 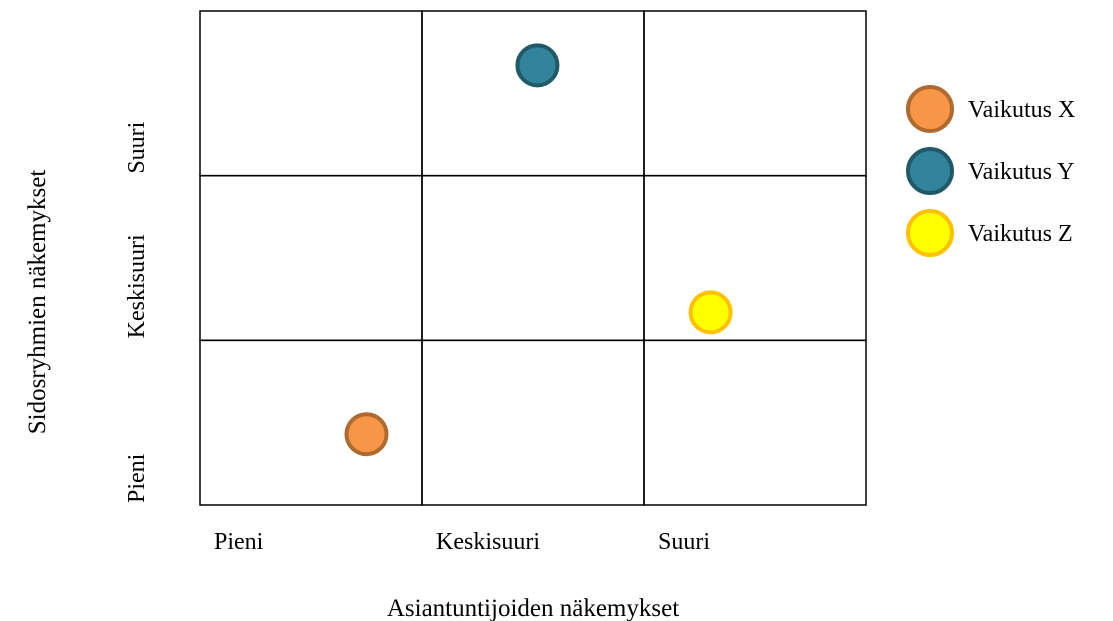 I want to click on legend: Vaikutus X Vaikutus Y Vaikutus Z, so click(x=990, y=171).